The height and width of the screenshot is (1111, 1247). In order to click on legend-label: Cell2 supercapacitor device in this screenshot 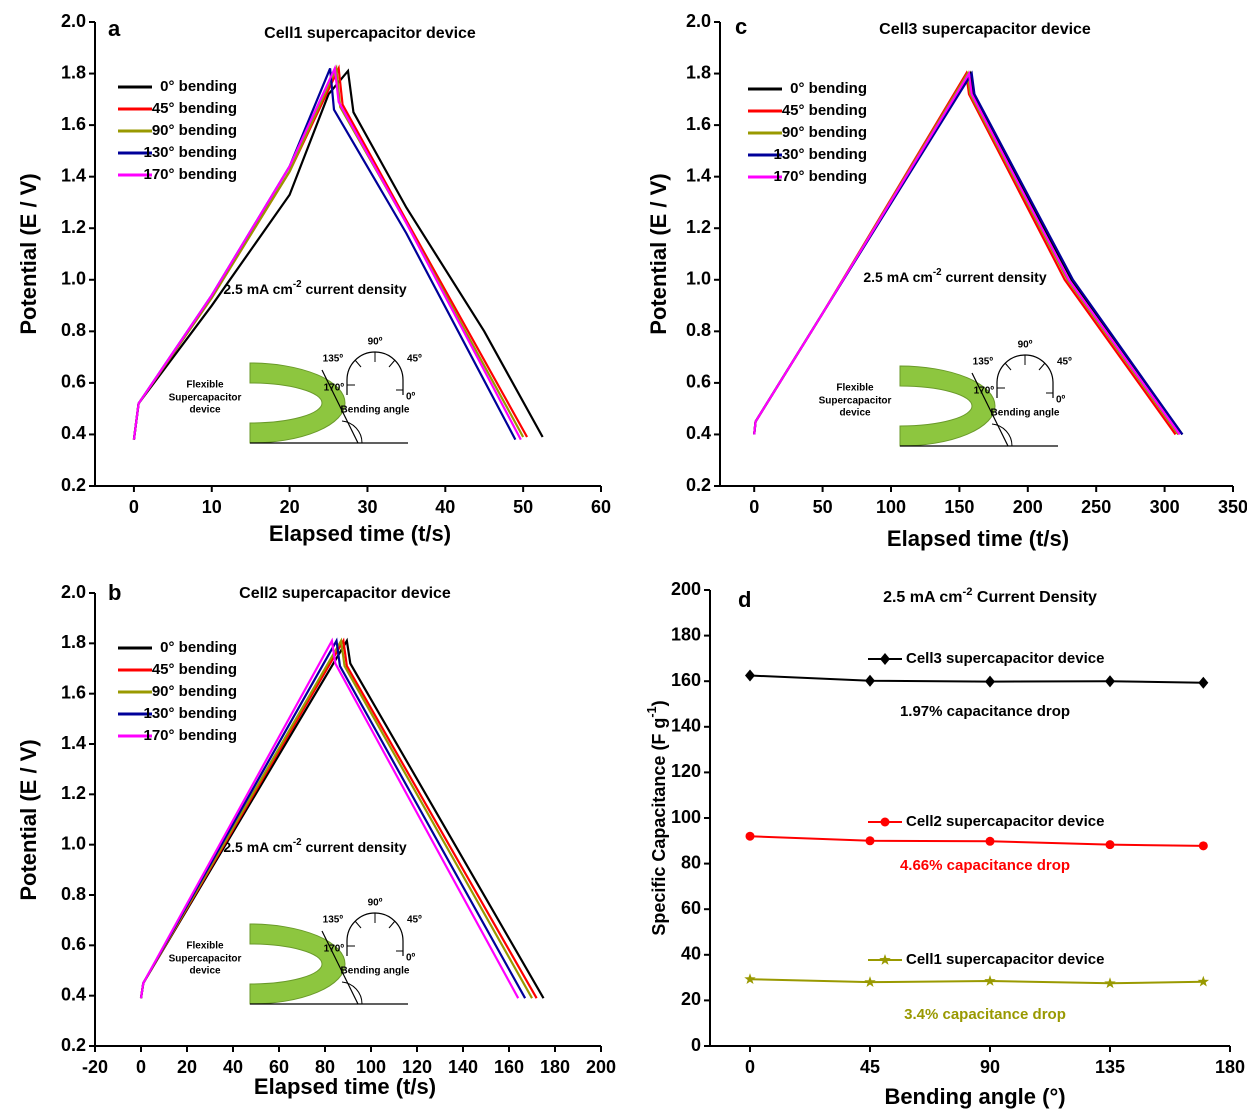, I will do `click(1005, 821)`.